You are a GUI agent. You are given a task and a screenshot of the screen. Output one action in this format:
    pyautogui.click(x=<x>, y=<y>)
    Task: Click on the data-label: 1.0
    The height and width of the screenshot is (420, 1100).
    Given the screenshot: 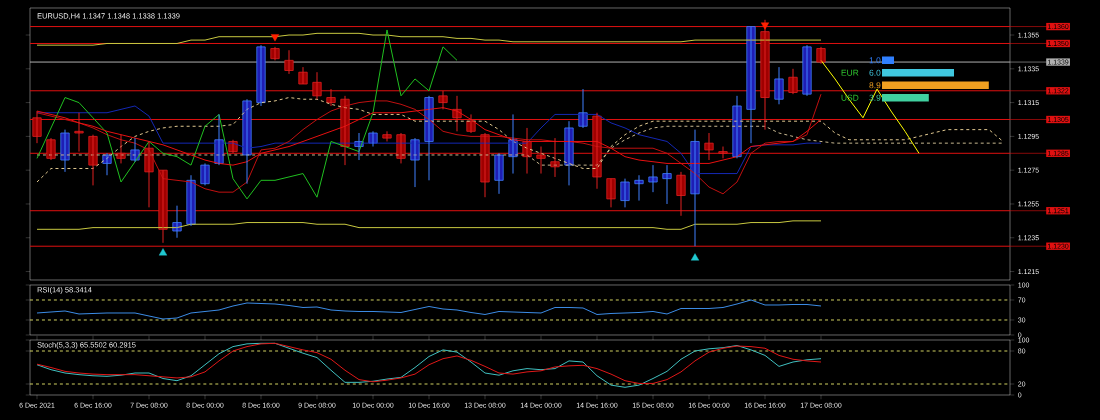 What is the action you would take?
    pyautogui.click(x=875, y=60)
    